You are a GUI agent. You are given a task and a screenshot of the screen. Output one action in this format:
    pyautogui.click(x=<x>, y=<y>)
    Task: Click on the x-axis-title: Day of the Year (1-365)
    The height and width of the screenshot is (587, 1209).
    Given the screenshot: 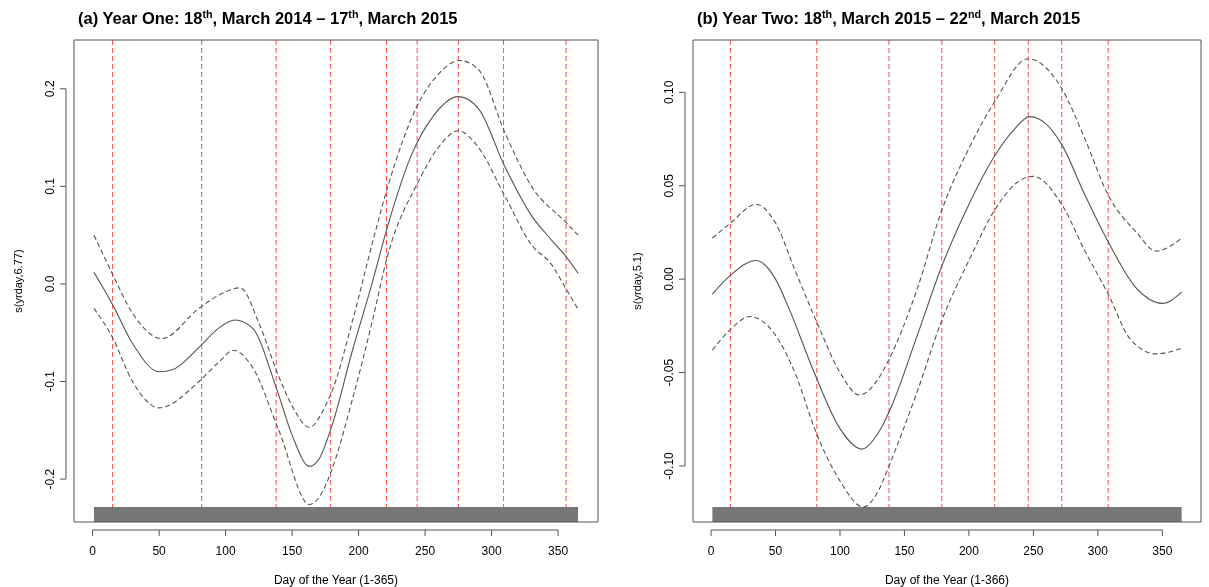 What is the action you would take?
    pyautogui.click(x=336, y=580)
    